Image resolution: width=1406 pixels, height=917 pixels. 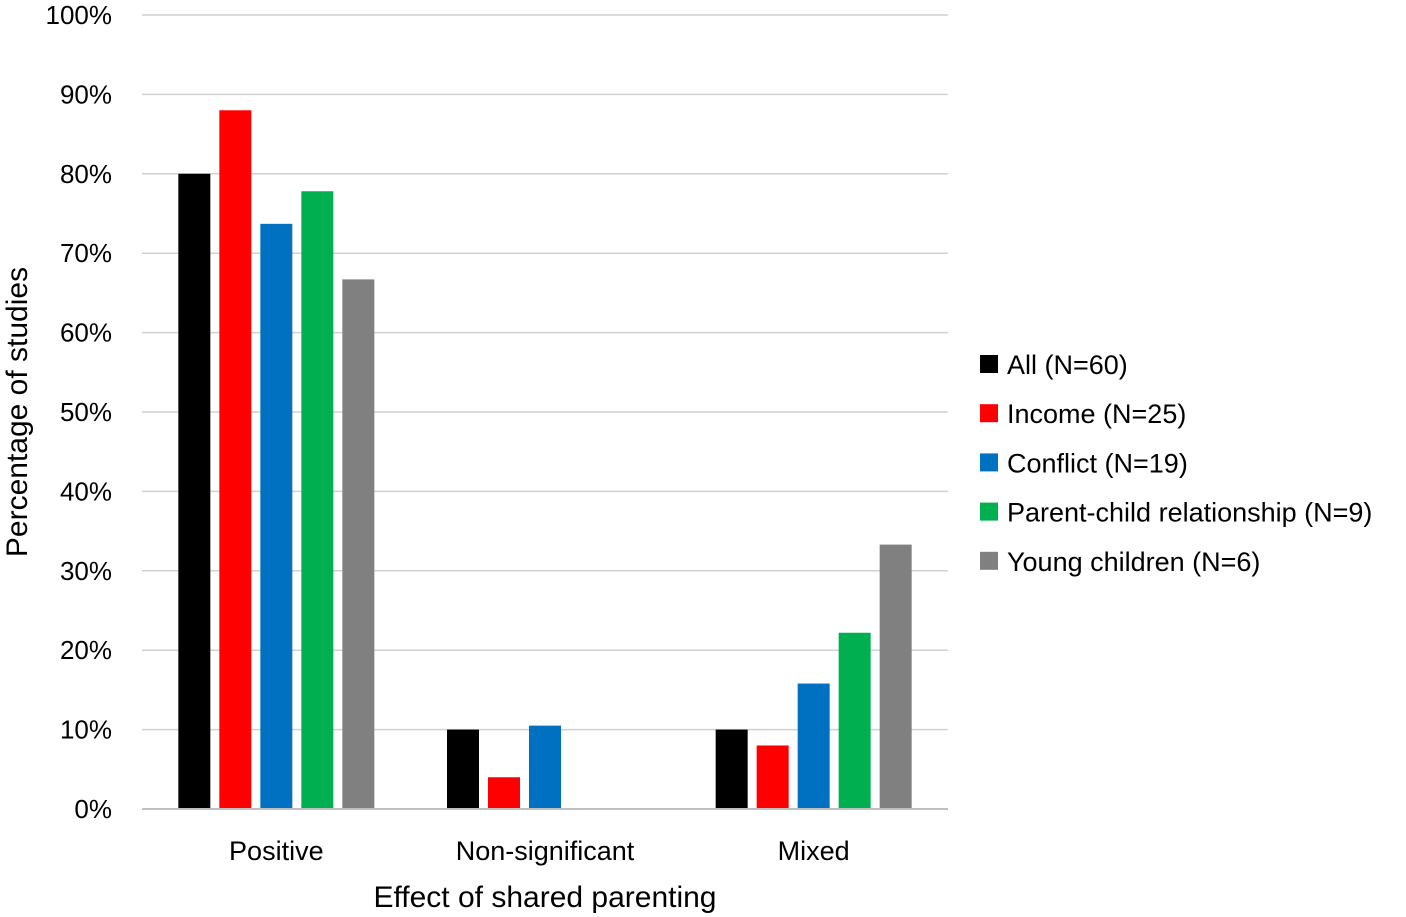 I want to click on bar-conflict-non-significant, so click(x=545, y=767).